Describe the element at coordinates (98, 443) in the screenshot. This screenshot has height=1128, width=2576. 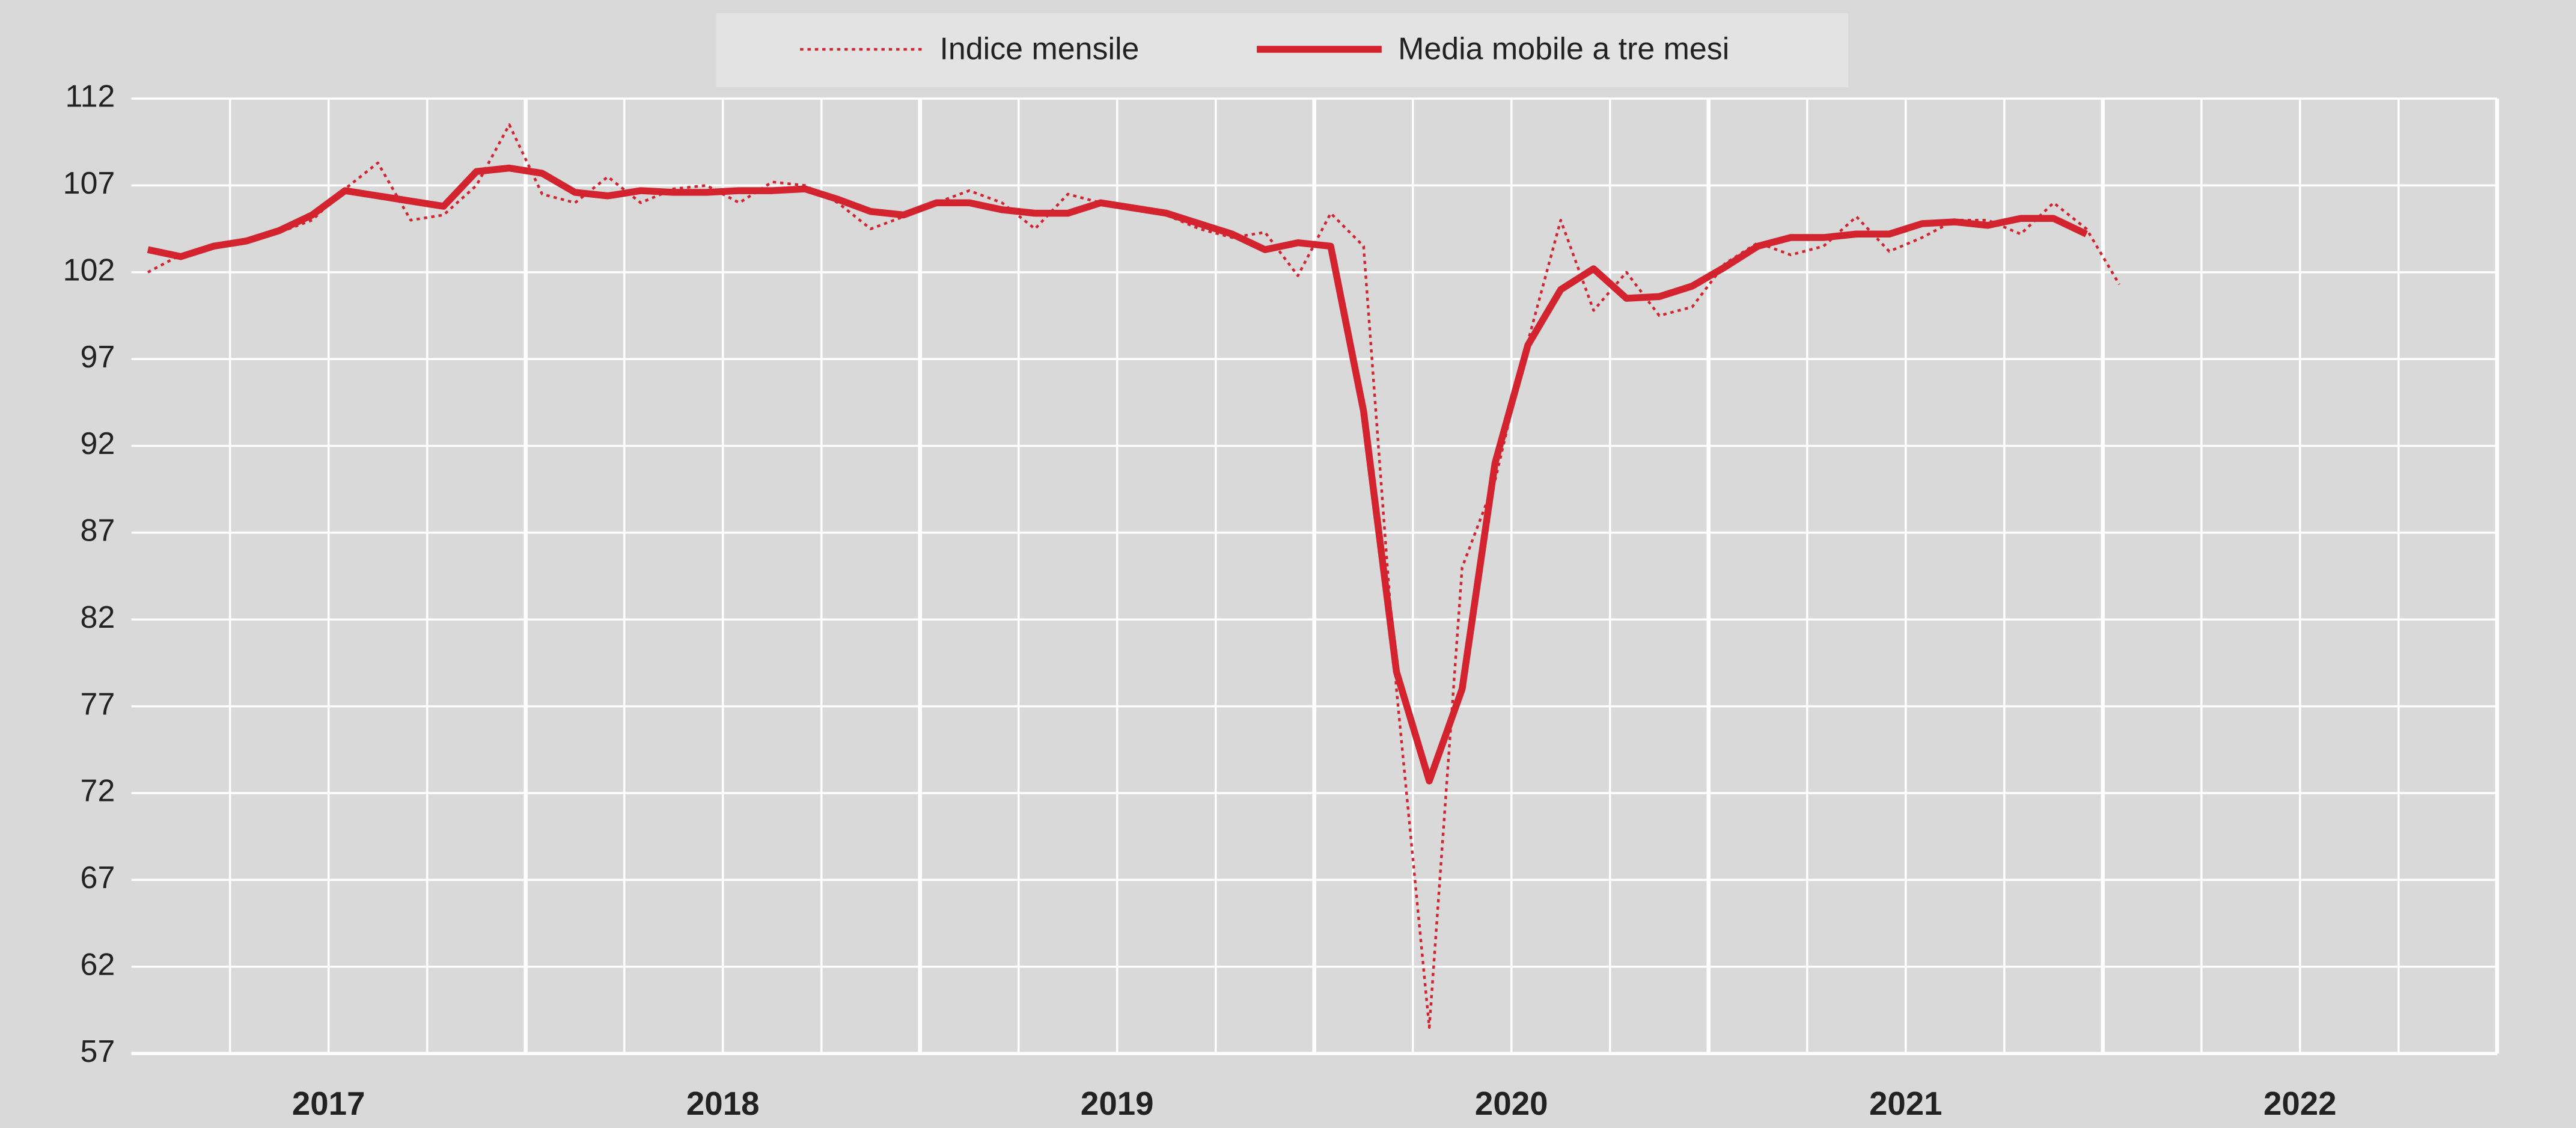
I see `y-tick-label: 92` at that location.